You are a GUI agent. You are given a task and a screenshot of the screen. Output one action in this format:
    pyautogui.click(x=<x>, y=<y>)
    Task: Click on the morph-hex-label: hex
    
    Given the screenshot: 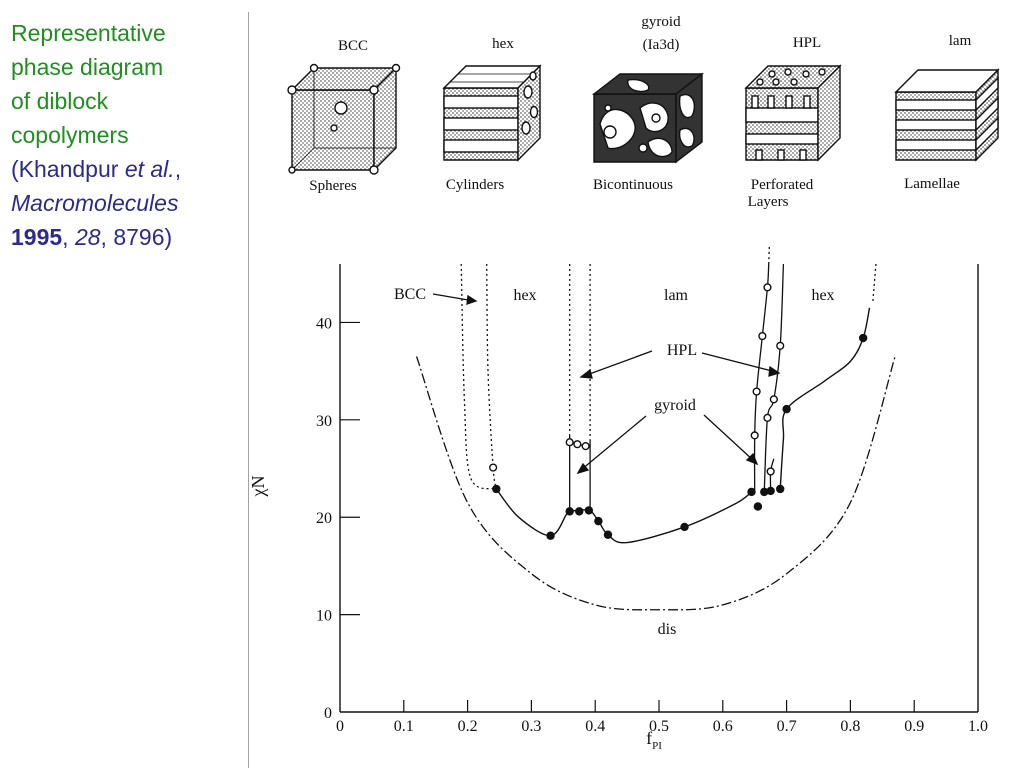 What is the action you would take?
    pyautogui.click(x=503, y=44)
    